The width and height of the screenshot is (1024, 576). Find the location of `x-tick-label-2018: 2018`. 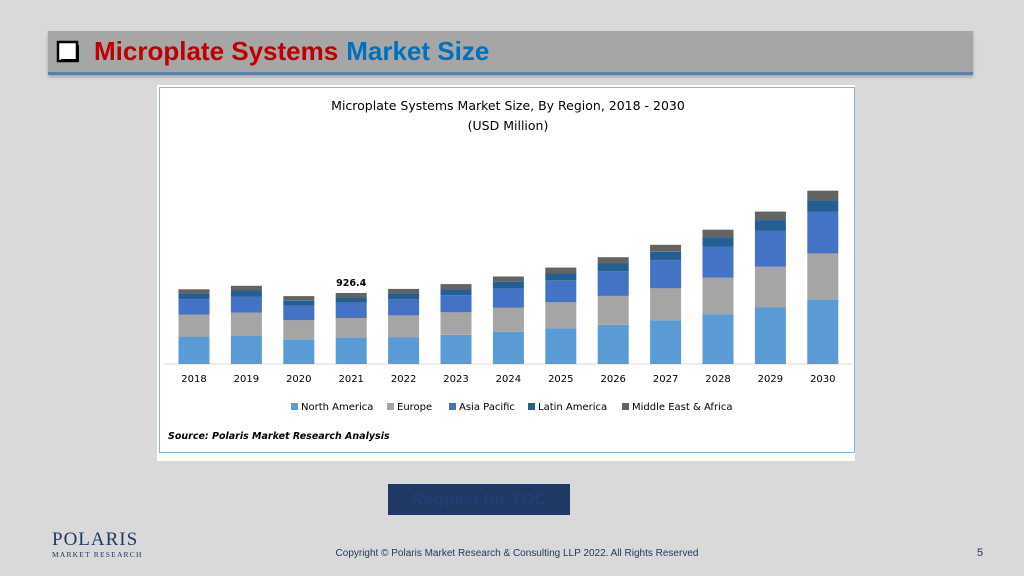

x-tick-label-2018: 2018 is located at coordinates (193, 379).